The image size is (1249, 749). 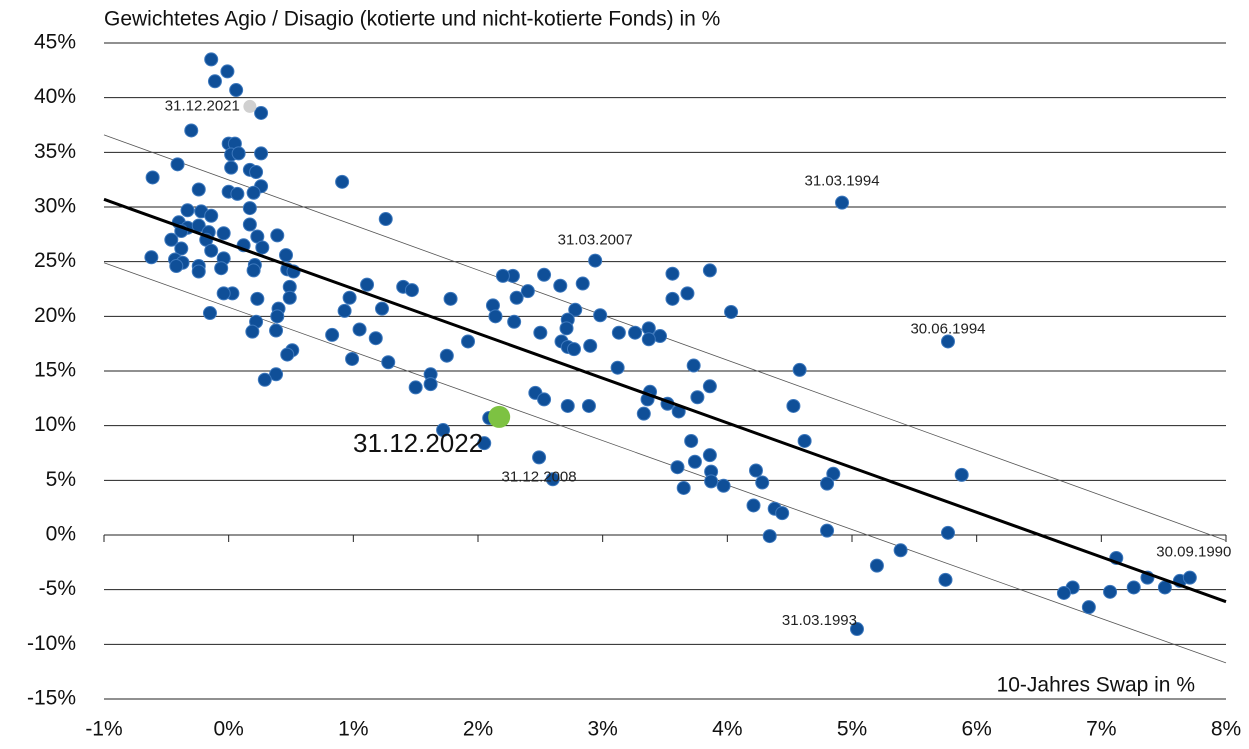 I want to click on y-tick-label: 30%, so click(x=55, y=206).